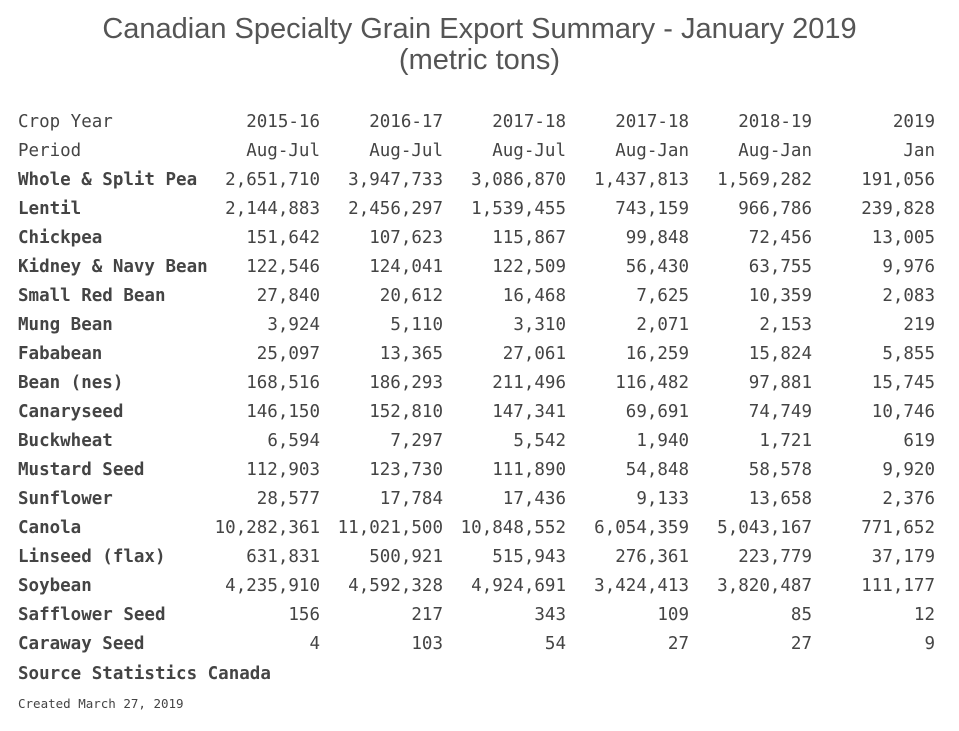 The image size is (959, 731). I want to click on value-cell: 743,159, so click(652, 209).